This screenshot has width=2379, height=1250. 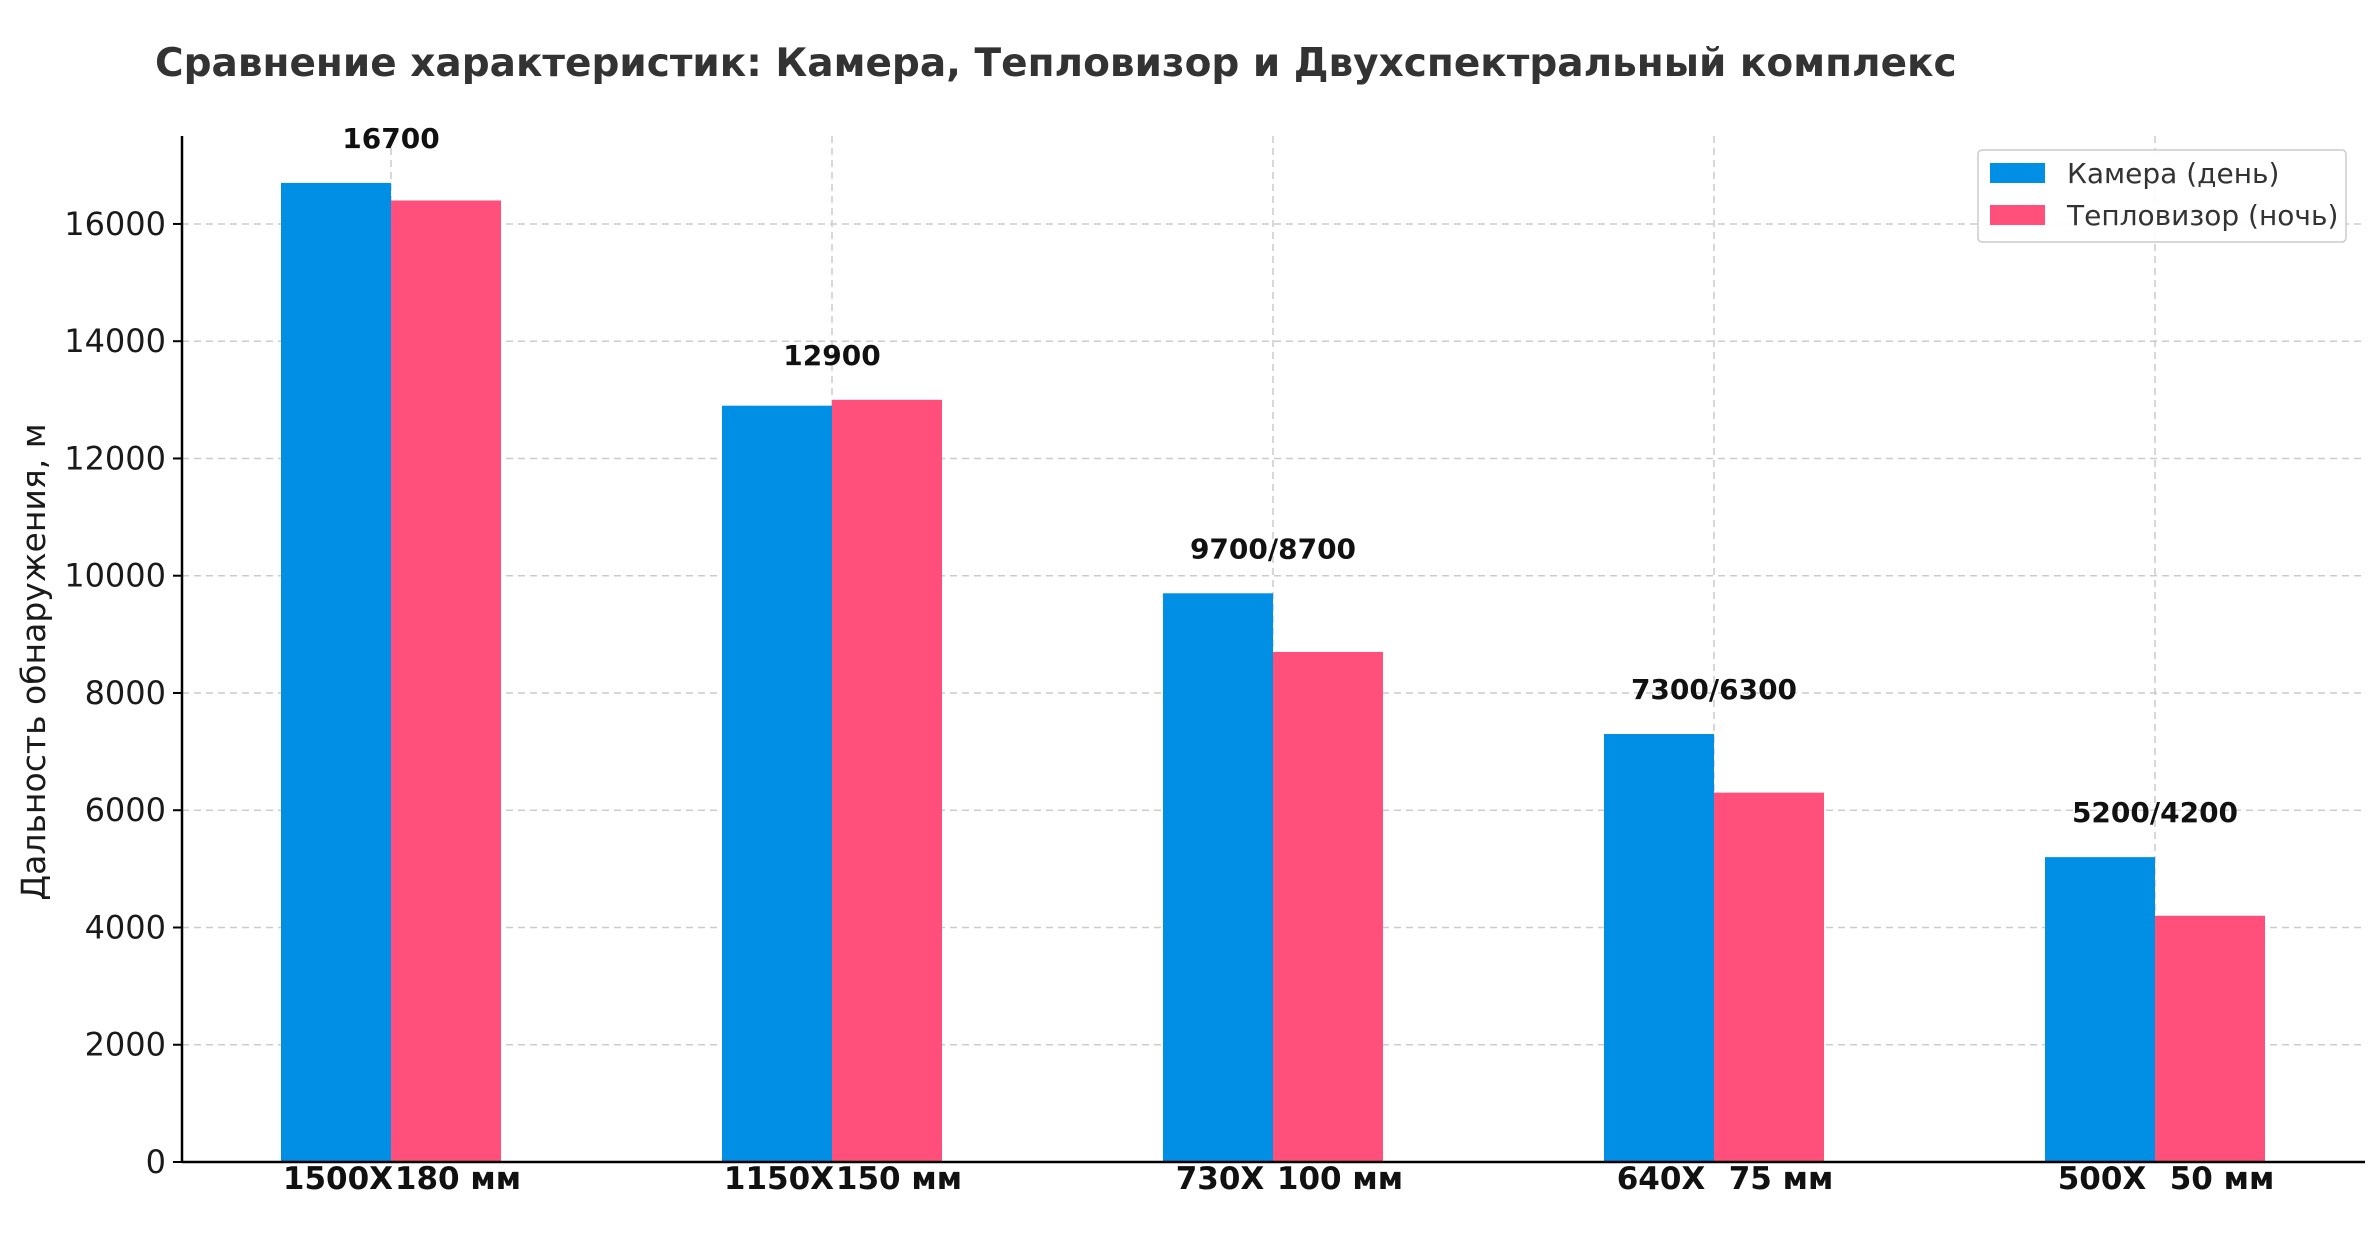 What do you see at coordinates (2202, 215) in the screenshot?
I see `legend-entry-label: Тепловизор (ночь)` at bounding box center [2202, 215].